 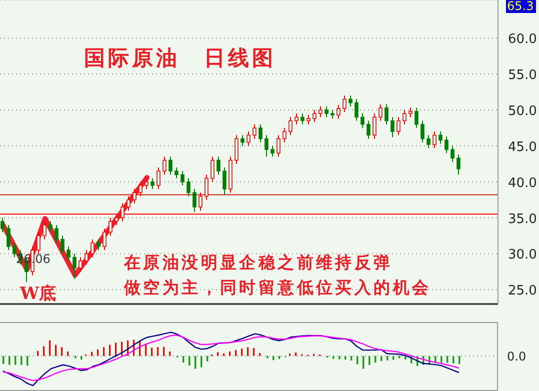 I want to click on y-tick-label: 55.0, so click(x=522, y=76).